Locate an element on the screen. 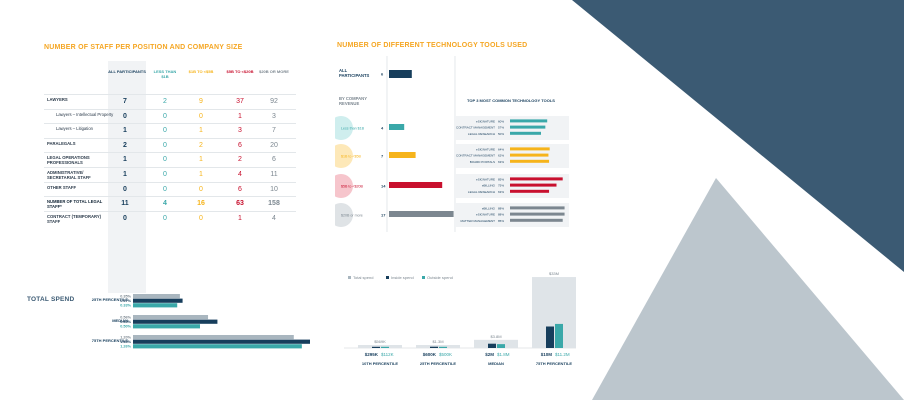 The height and width of the screenshot is (400, 904). bar-value-label: $33M is located at coordinates (554, 273).